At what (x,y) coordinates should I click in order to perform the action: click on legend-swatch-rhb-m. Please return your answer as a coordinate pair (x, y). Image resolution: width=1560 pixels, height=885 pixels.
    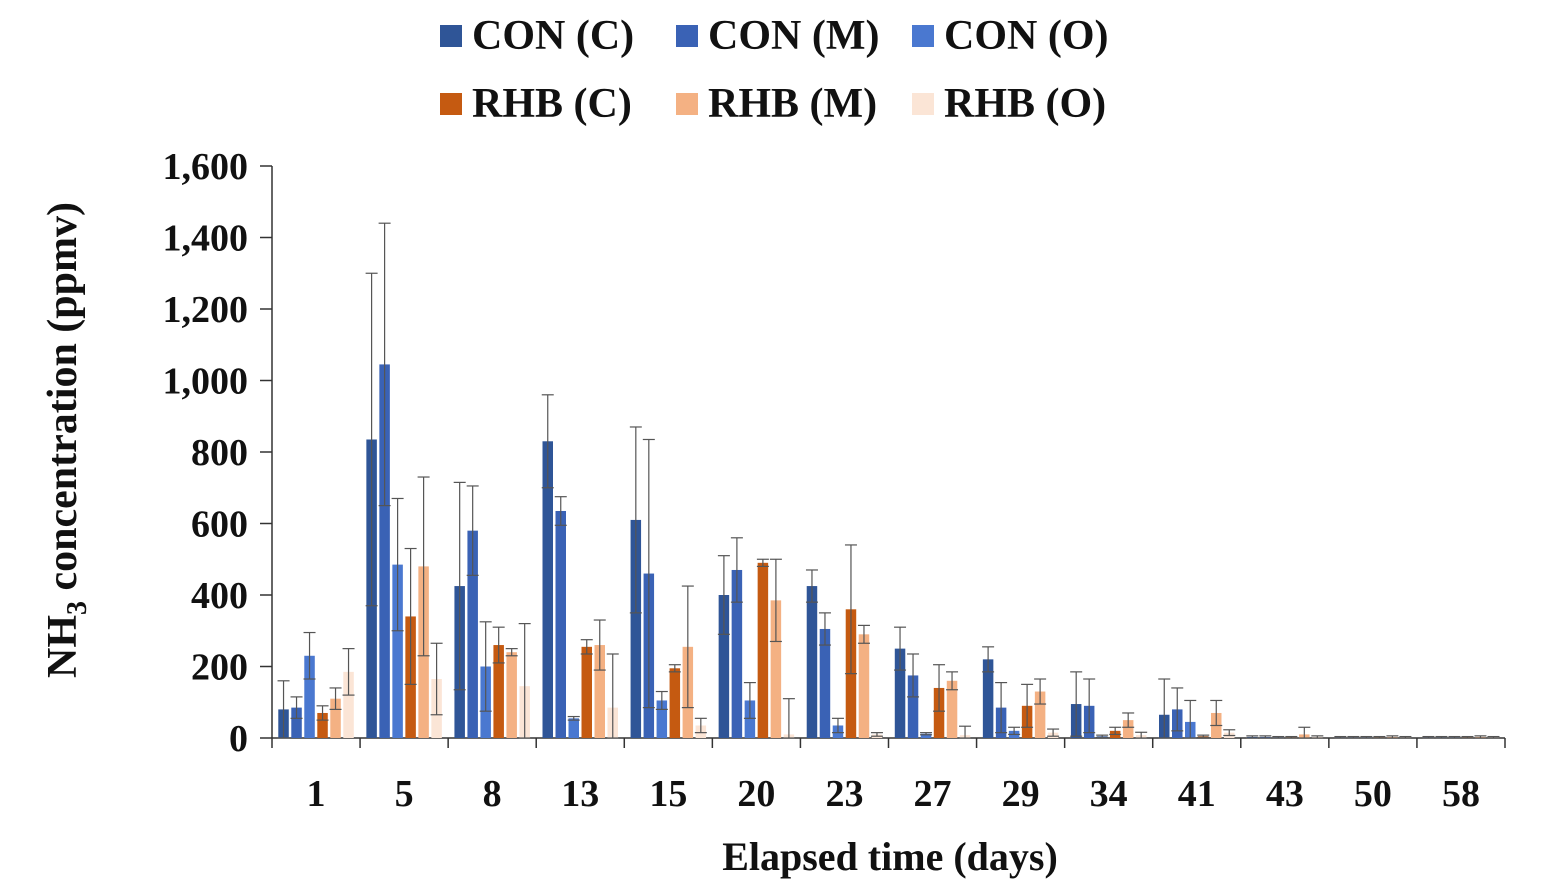
    Looking at the image, I should click on (687, 104).